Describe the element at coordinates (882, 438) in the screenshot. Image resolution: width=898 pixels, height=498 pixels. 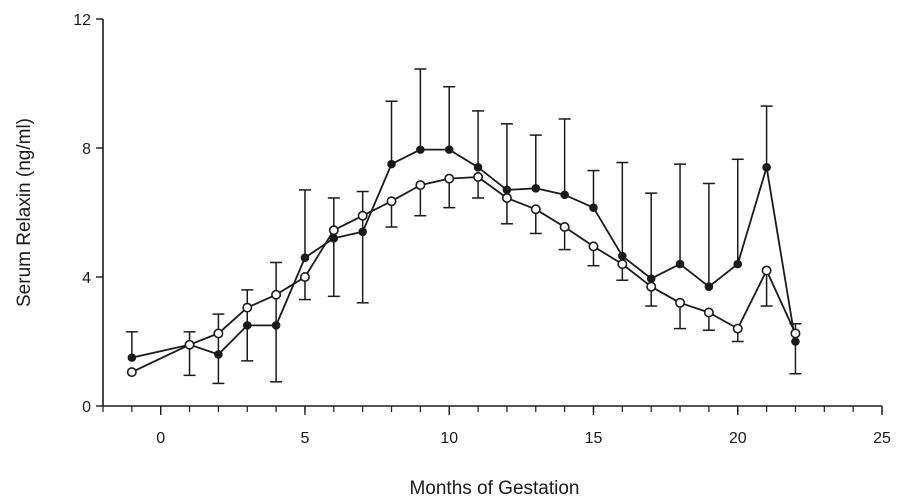
I see `x-tick-label: 25` at that location.